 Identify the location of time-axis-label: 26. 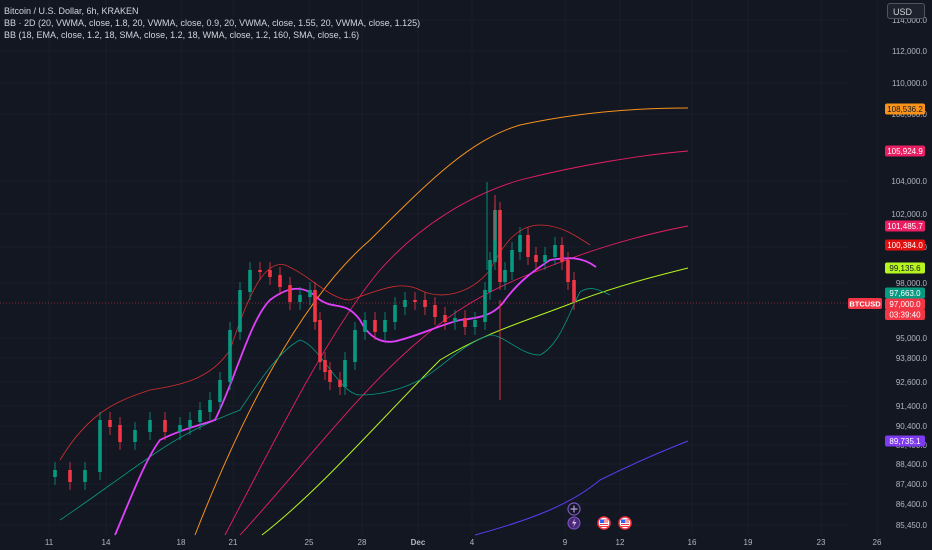
(877, 542).